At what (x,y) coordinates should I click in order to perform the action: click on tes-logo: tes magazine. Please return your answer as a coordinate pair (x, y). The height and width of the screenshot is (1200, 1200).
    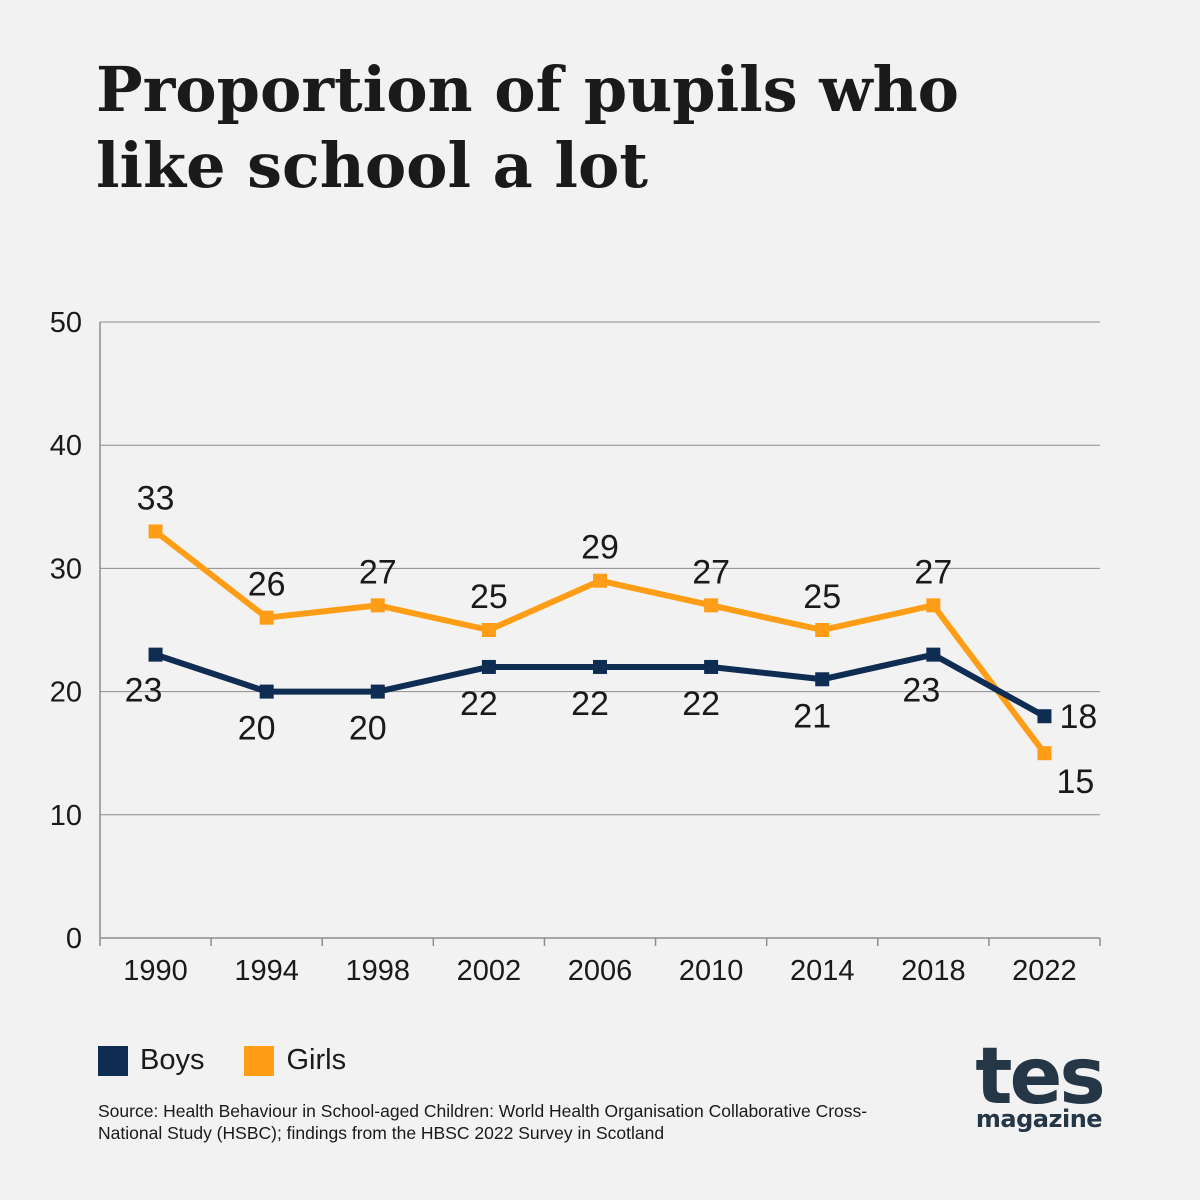
    Looking at the image, I should click on (1040, 1082).